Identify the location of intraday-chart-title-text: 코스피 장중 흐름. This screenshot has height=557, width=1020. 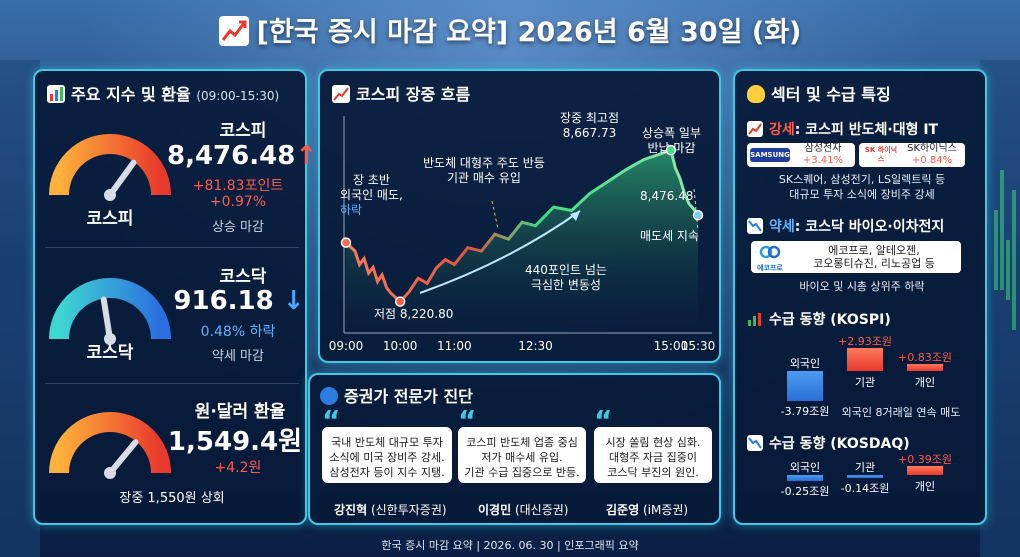
(413, 94).